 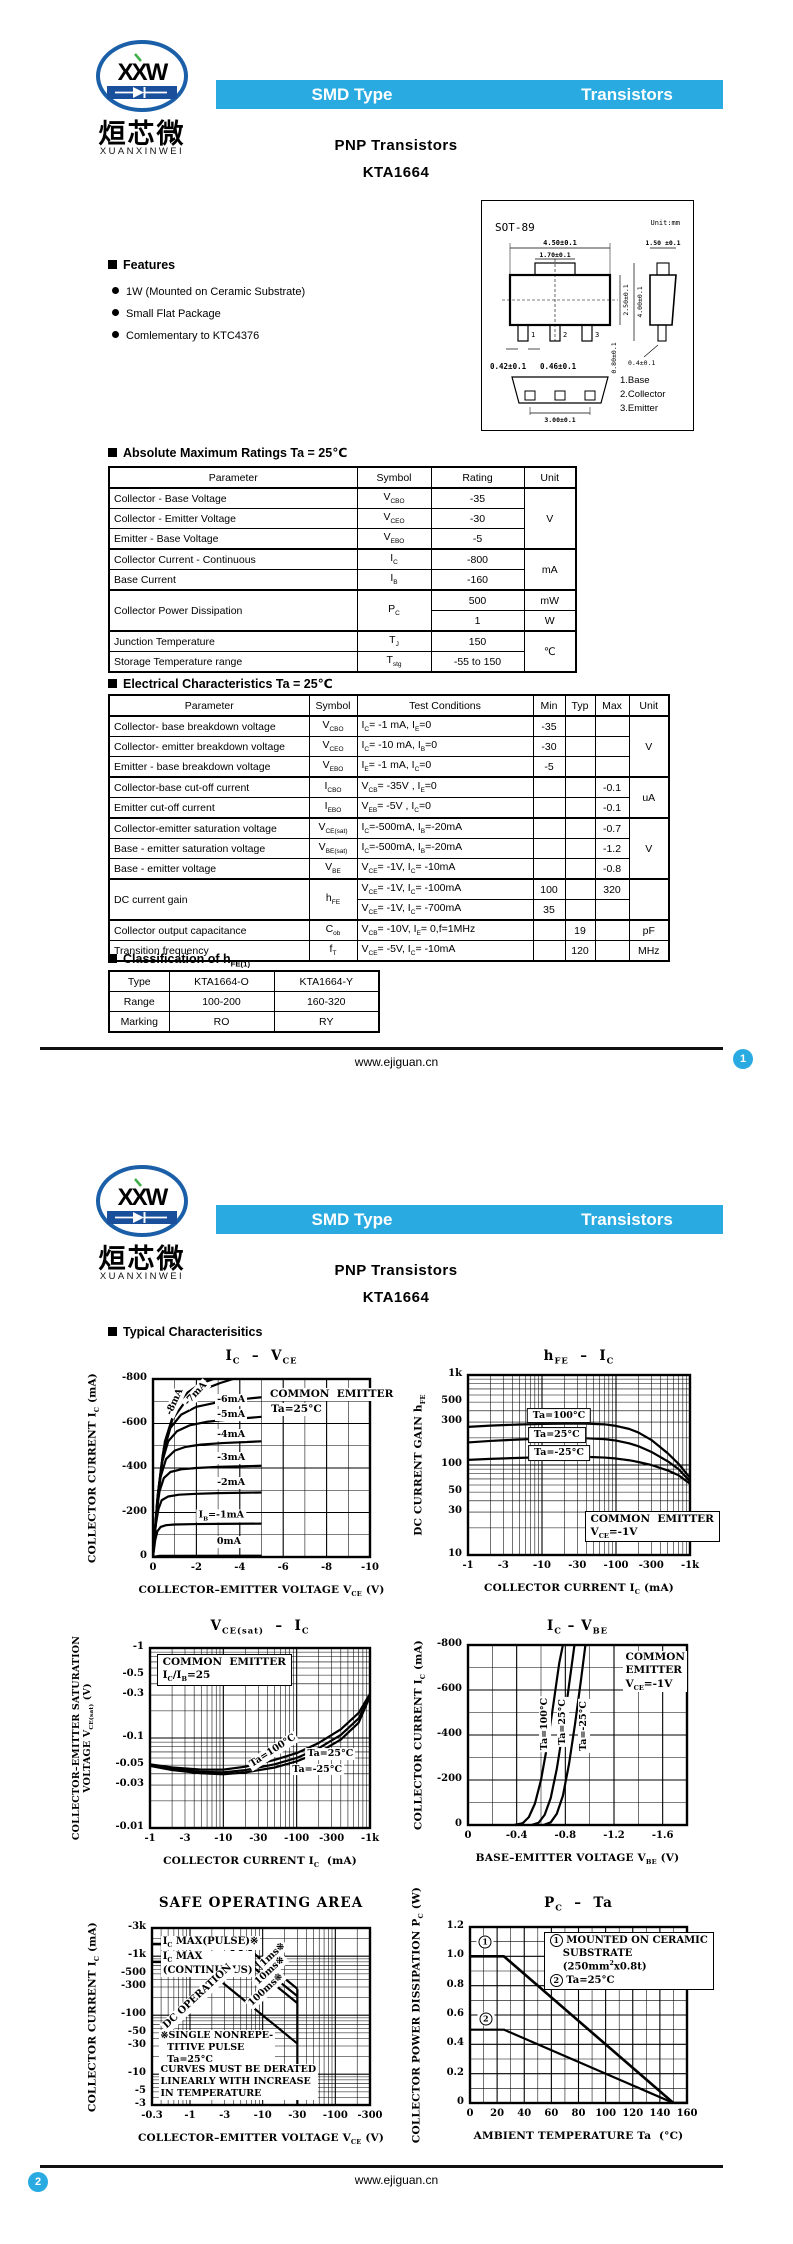 I want to click on x-tick-label: -0.3, so click(x=152, y=2115).